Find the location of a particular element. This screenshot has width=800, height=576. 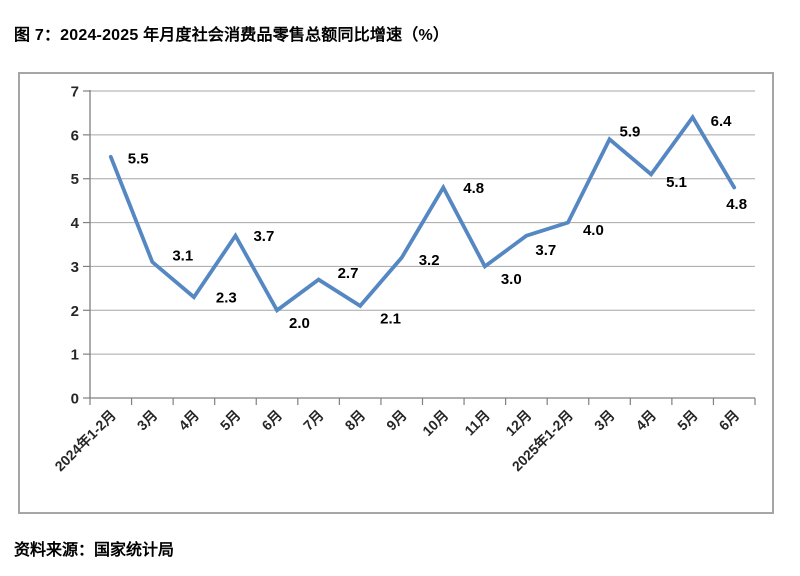

chart-title: 图 7：2024-2025 年月度社会消费品零售总额同比增速（%） is located at coordinates (232, 35).